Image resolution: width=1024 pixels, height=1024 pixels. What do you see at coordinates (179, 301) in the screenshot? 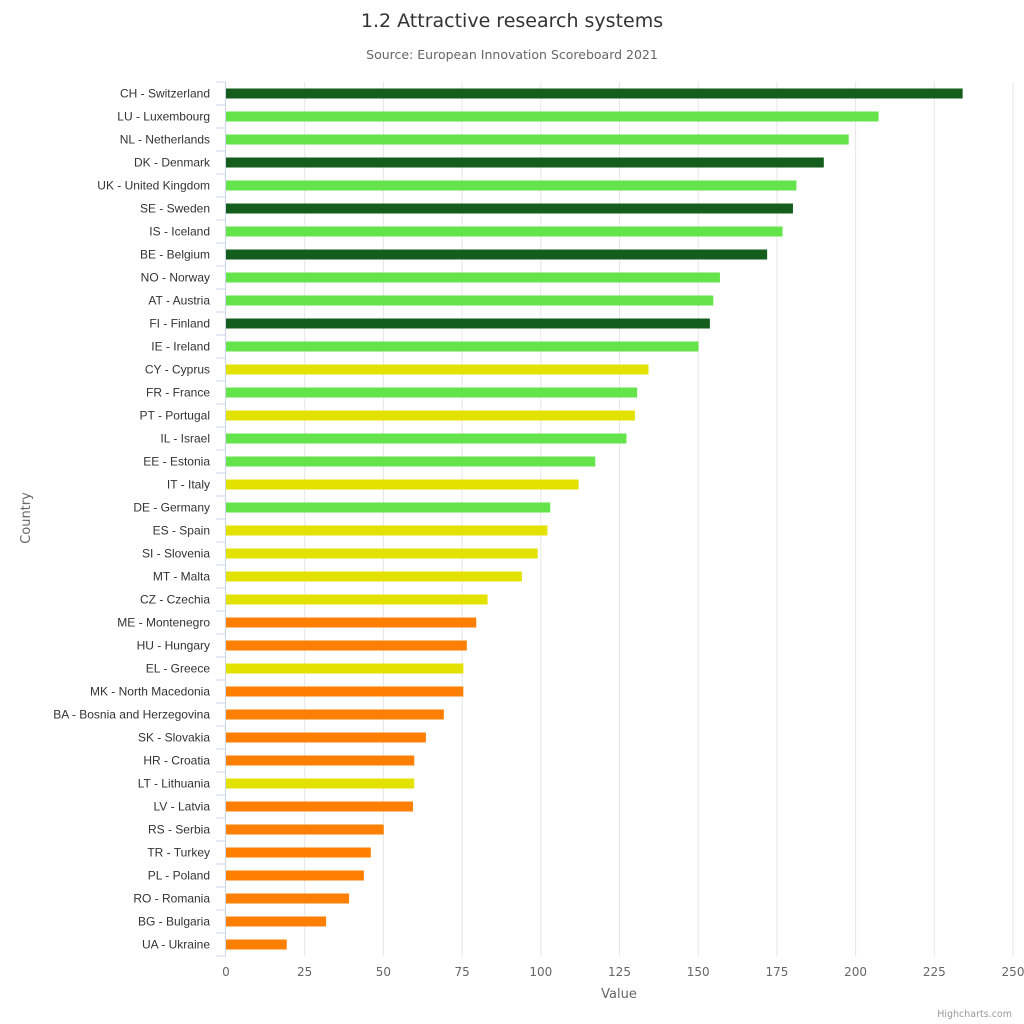
I see `category-label: AT - Austria` at bounding box center [179, 301].